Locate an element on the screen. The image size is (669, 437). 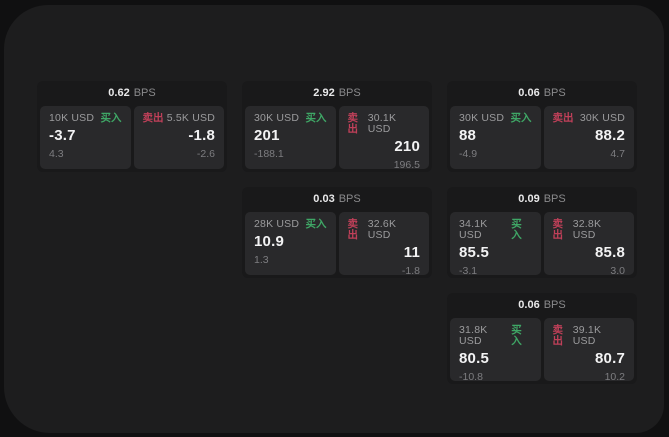
sell-panel: 卖出 32.6K USD 11 -1.8 is located at coordinates (383, 244).